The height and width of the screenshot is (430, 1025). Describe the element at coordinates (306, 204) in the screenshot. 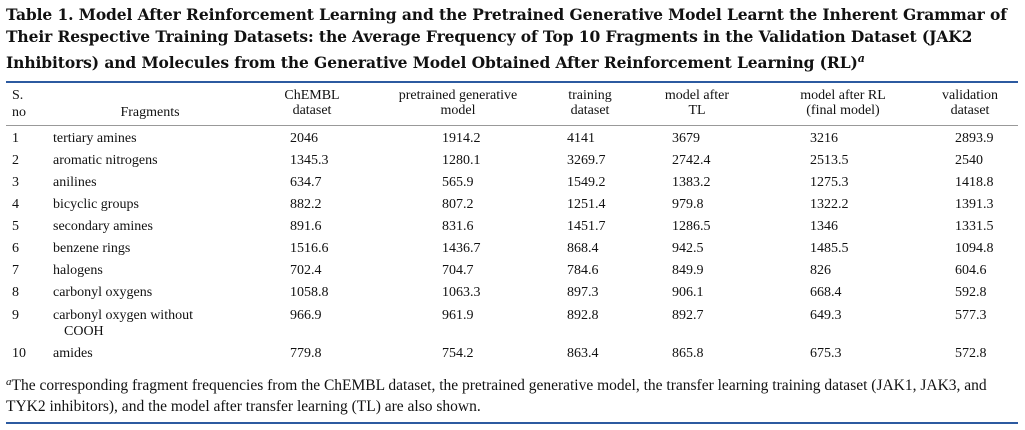

I see `cell-chembl: 882.2` at that location.